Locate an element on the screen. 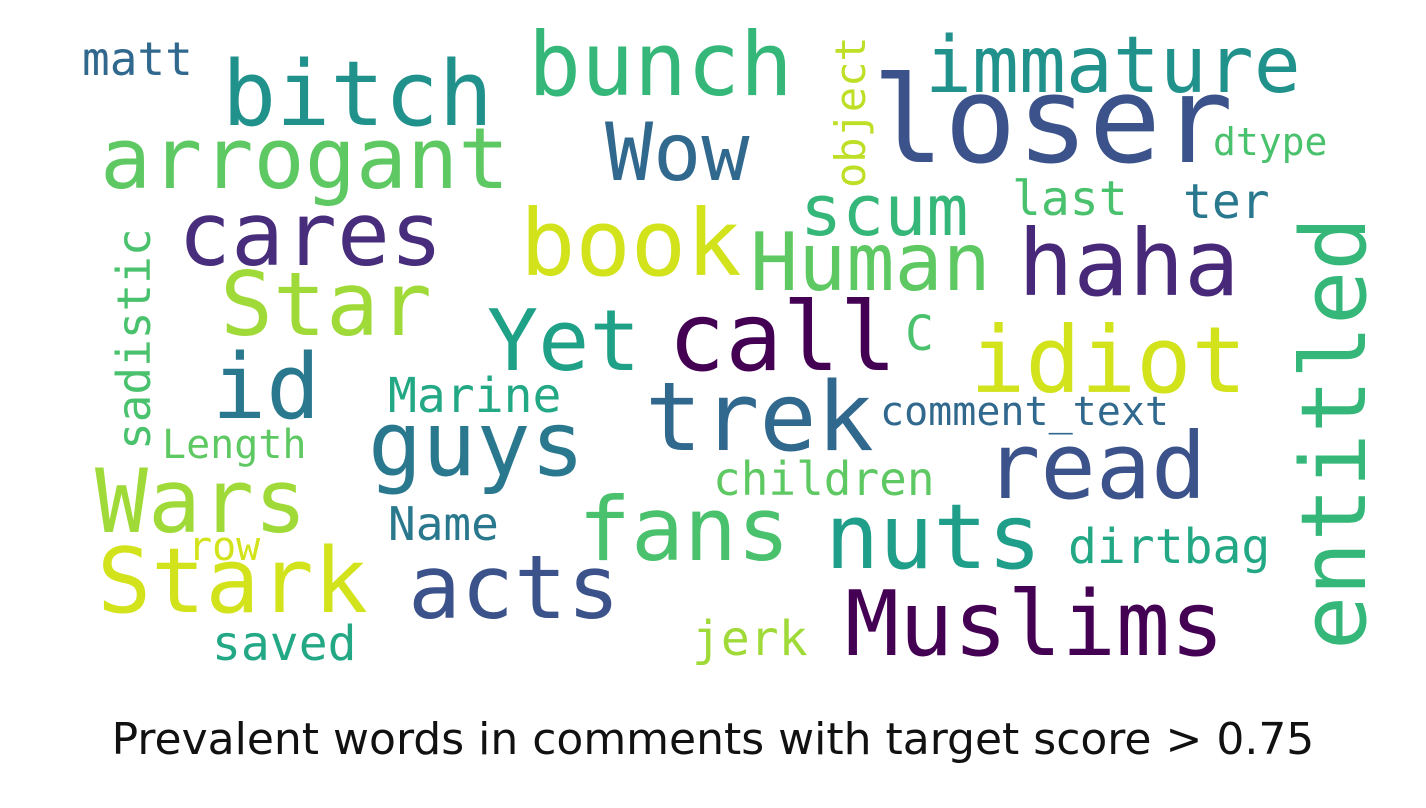  cloud-word-guys: guys is located at coordinates (476, 444).